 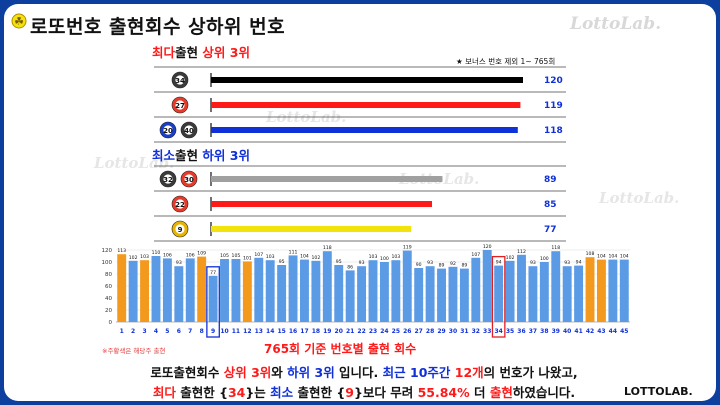 I want to click on brand-watermark-4: LottoLab., so click(x=639, y=198).